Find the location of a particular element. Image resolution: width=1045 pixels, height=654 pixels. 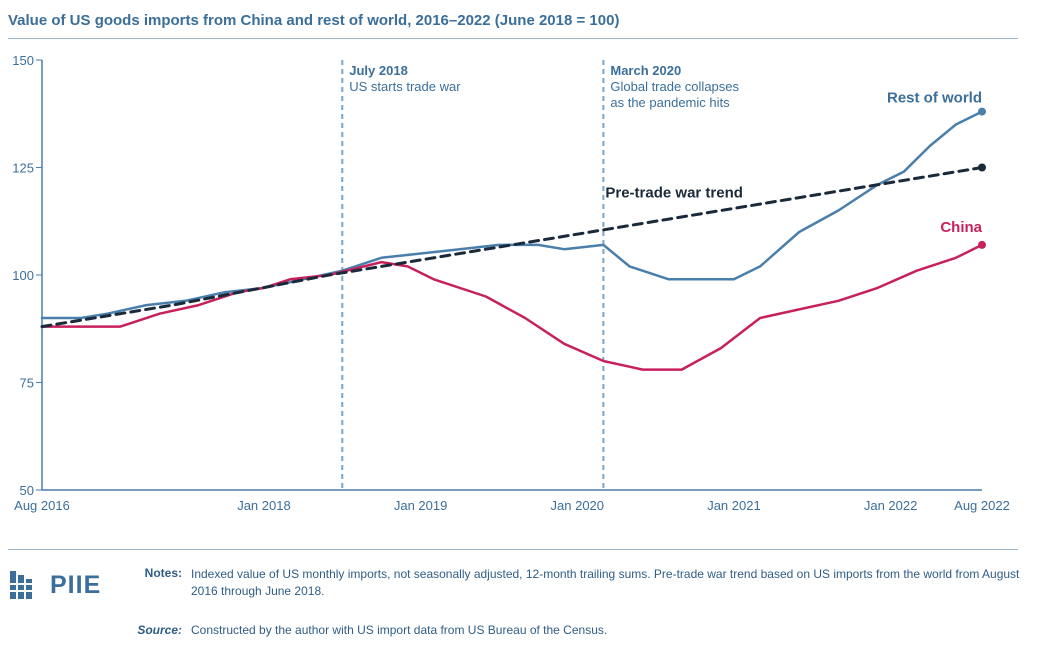

title-rule is located at coordinates (513, 38).